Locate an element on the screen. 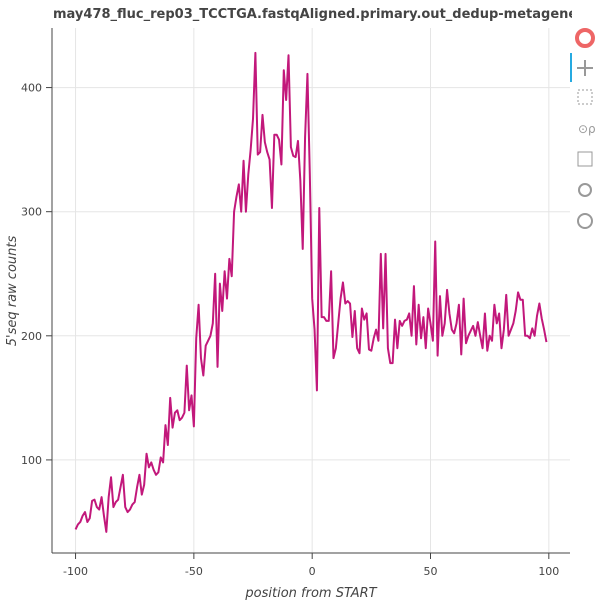 The width and height of the screenshot is (600, 604). y-tick-label: 100 is located at coordinates (31, 460).